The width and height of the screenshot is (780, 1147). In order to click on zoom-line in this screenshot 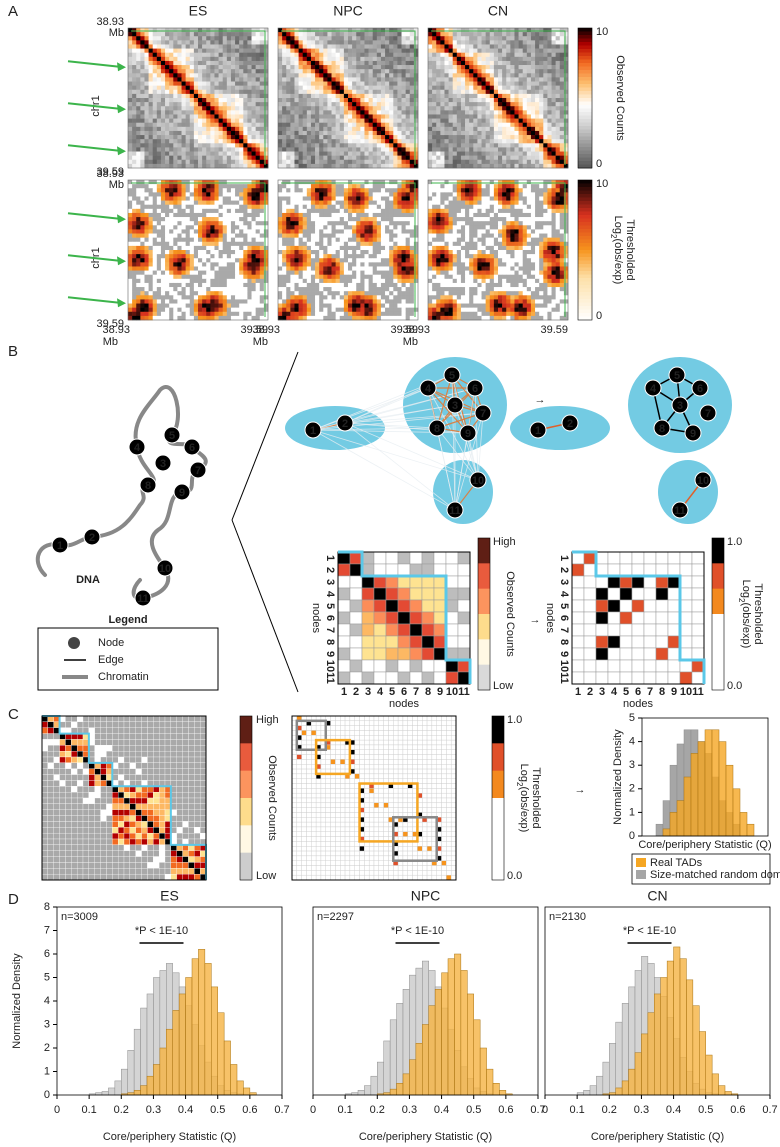, I will do `click(265, 436)`.